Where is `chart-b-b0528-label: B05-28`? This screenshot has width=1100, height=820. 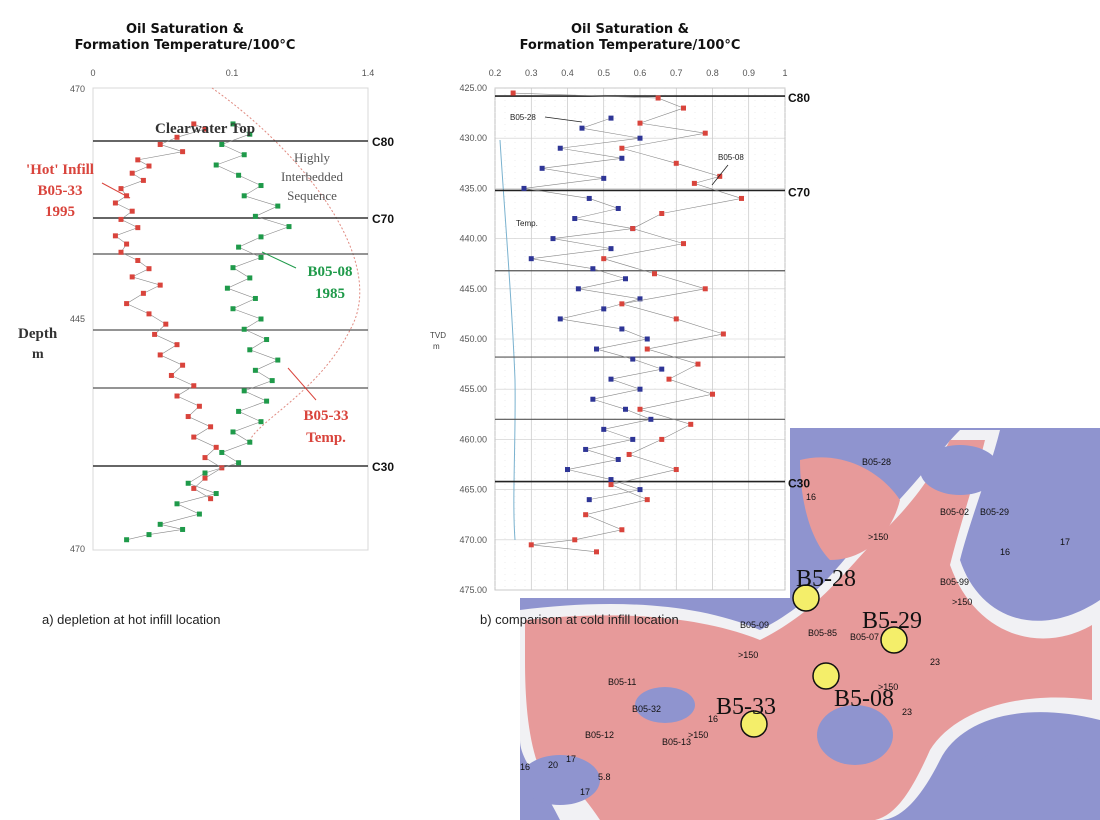
chart-b-b0528-label: B05-28 is located at coordinates (523, 117).